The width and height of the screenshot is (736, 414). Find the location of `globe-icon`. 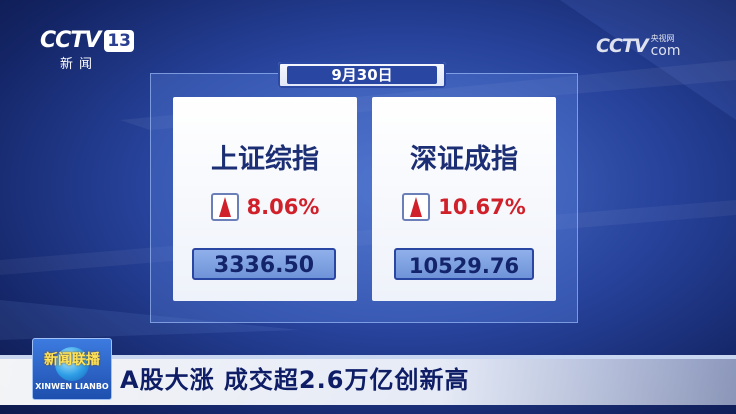

globe-icon is located at coordinates (72, 364).